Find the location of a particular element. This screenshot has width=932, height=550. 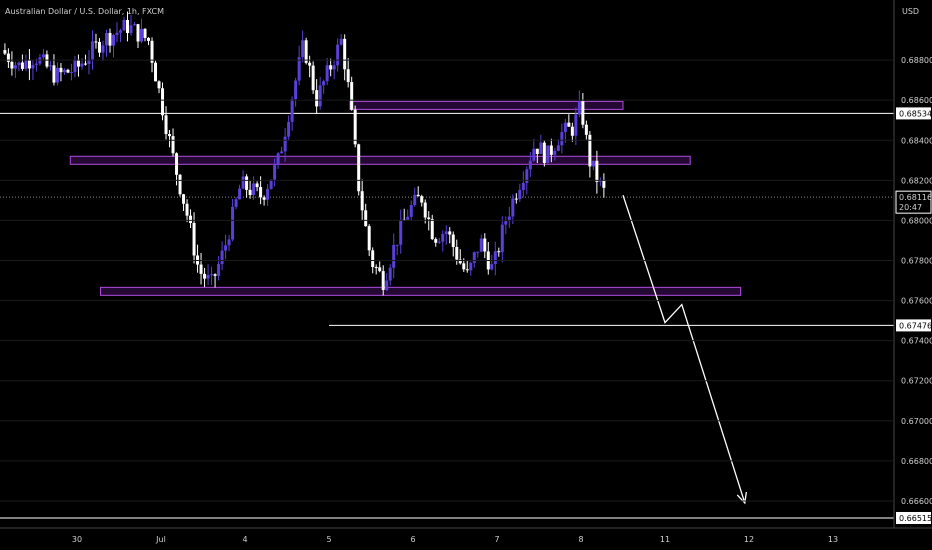

price-tick-label: 0.67800 is located at coordinates (916, 260).